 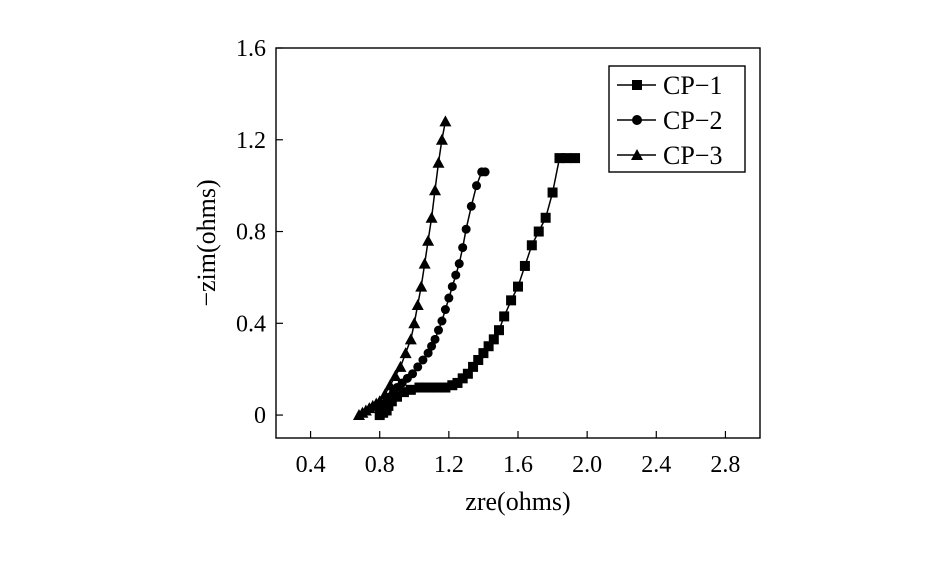 What do you see at coordinates (251, 49) in the screenshot?
I see `y-tick-label: 1.6` at bounding box center [251, 49].